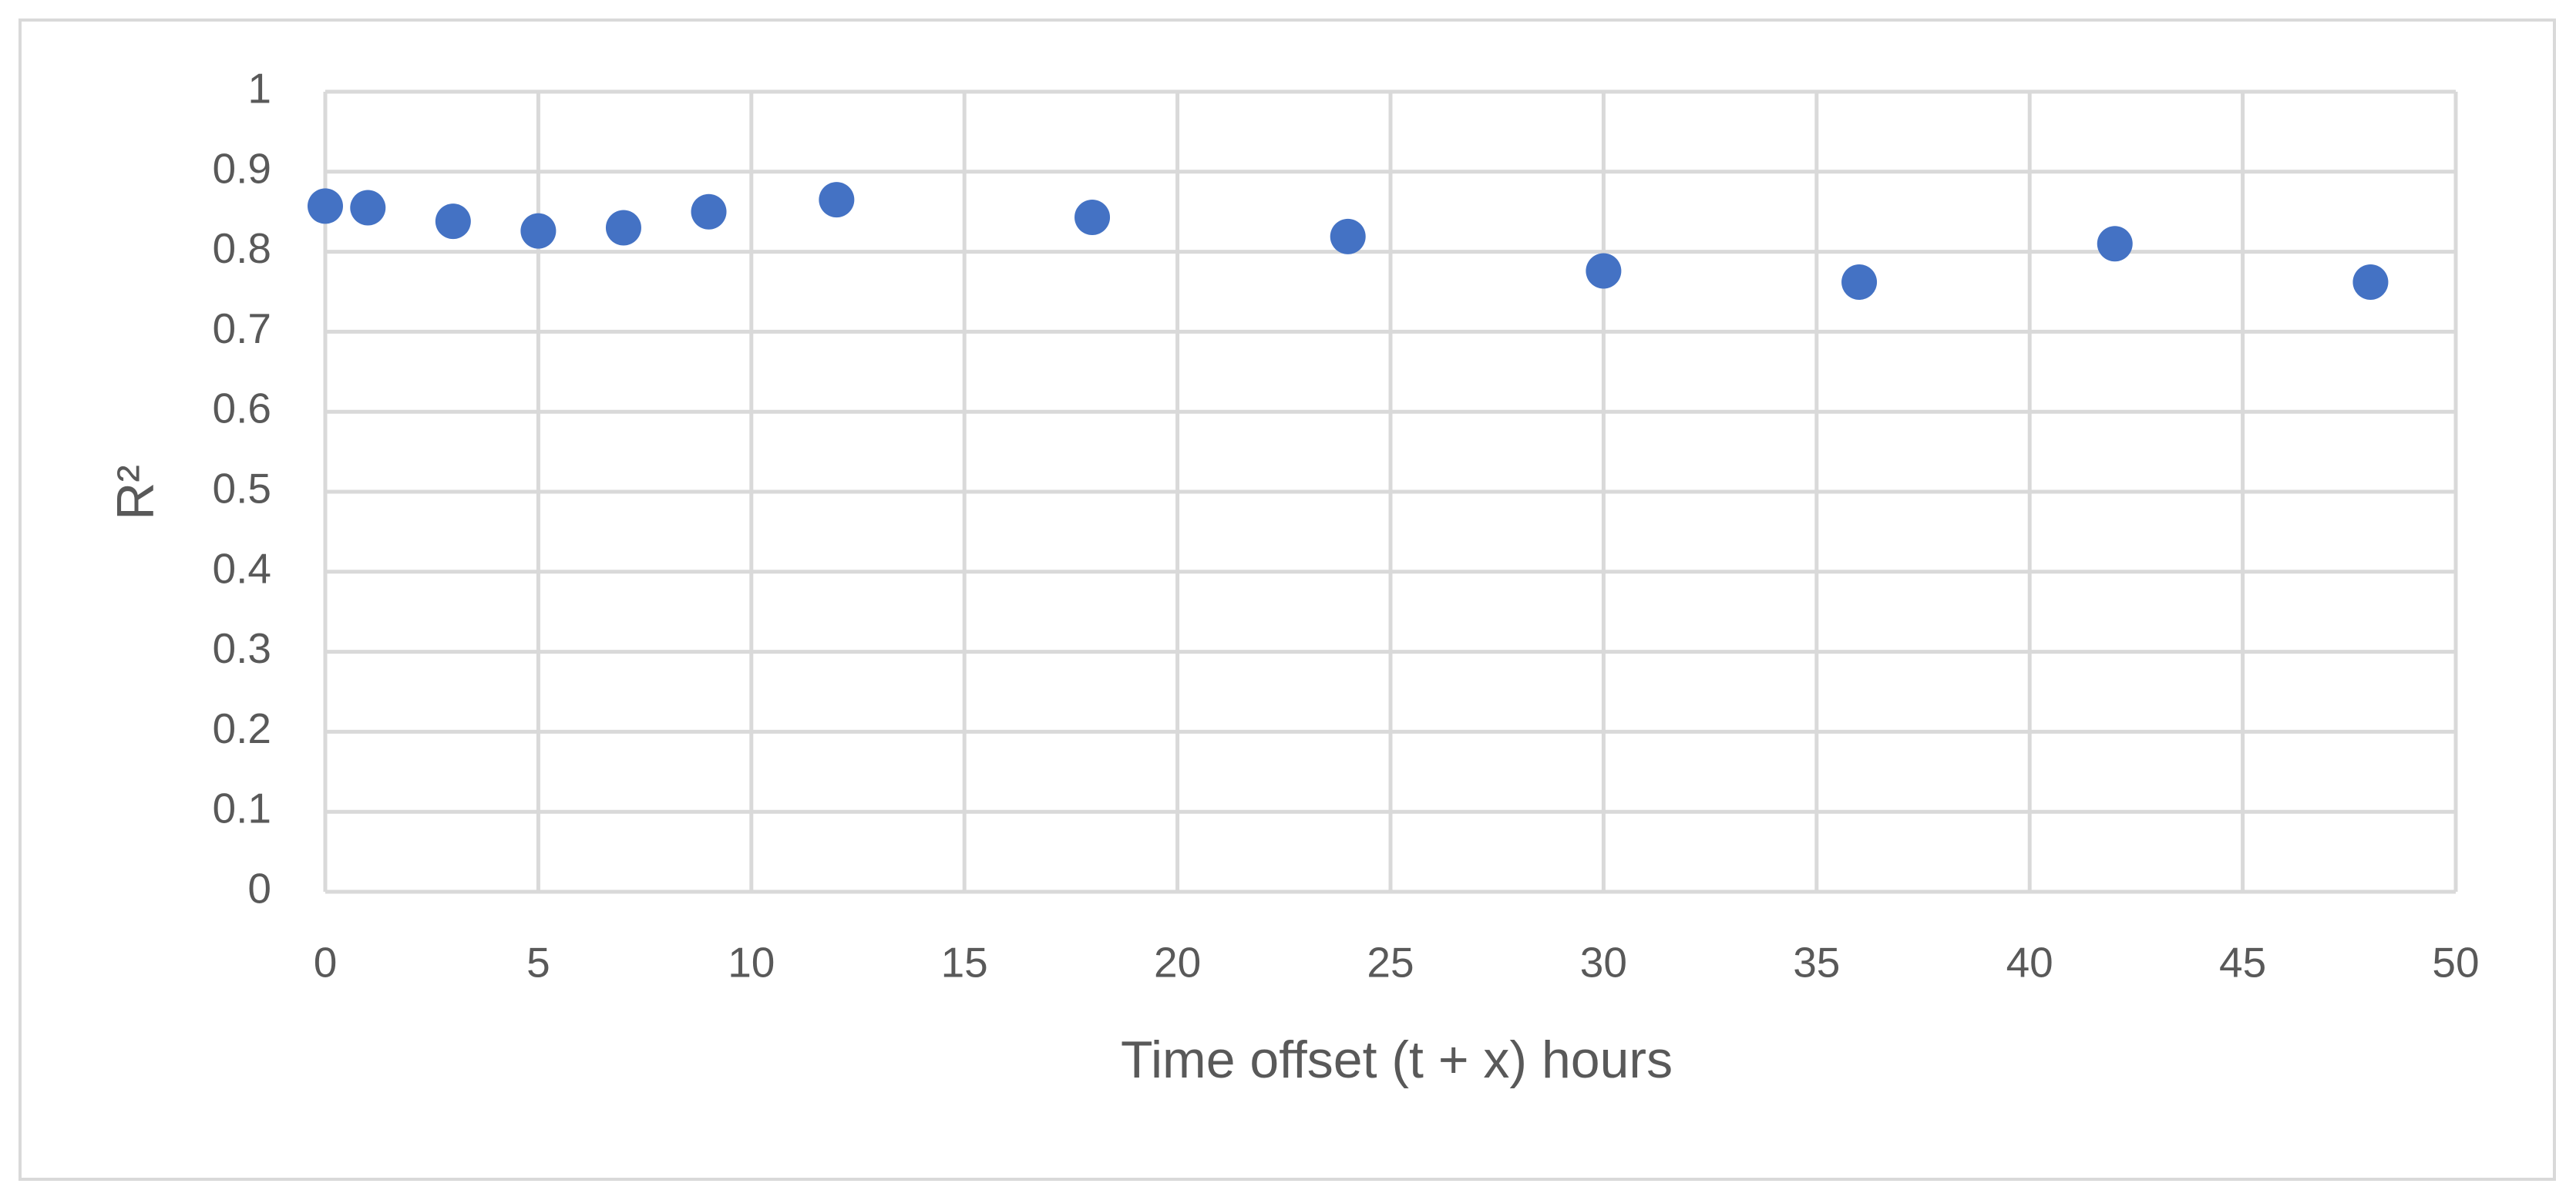 The height and width of the screenshot is (1197, 2576). I want to click on x-tick-label: 20, so click(1177, 963).